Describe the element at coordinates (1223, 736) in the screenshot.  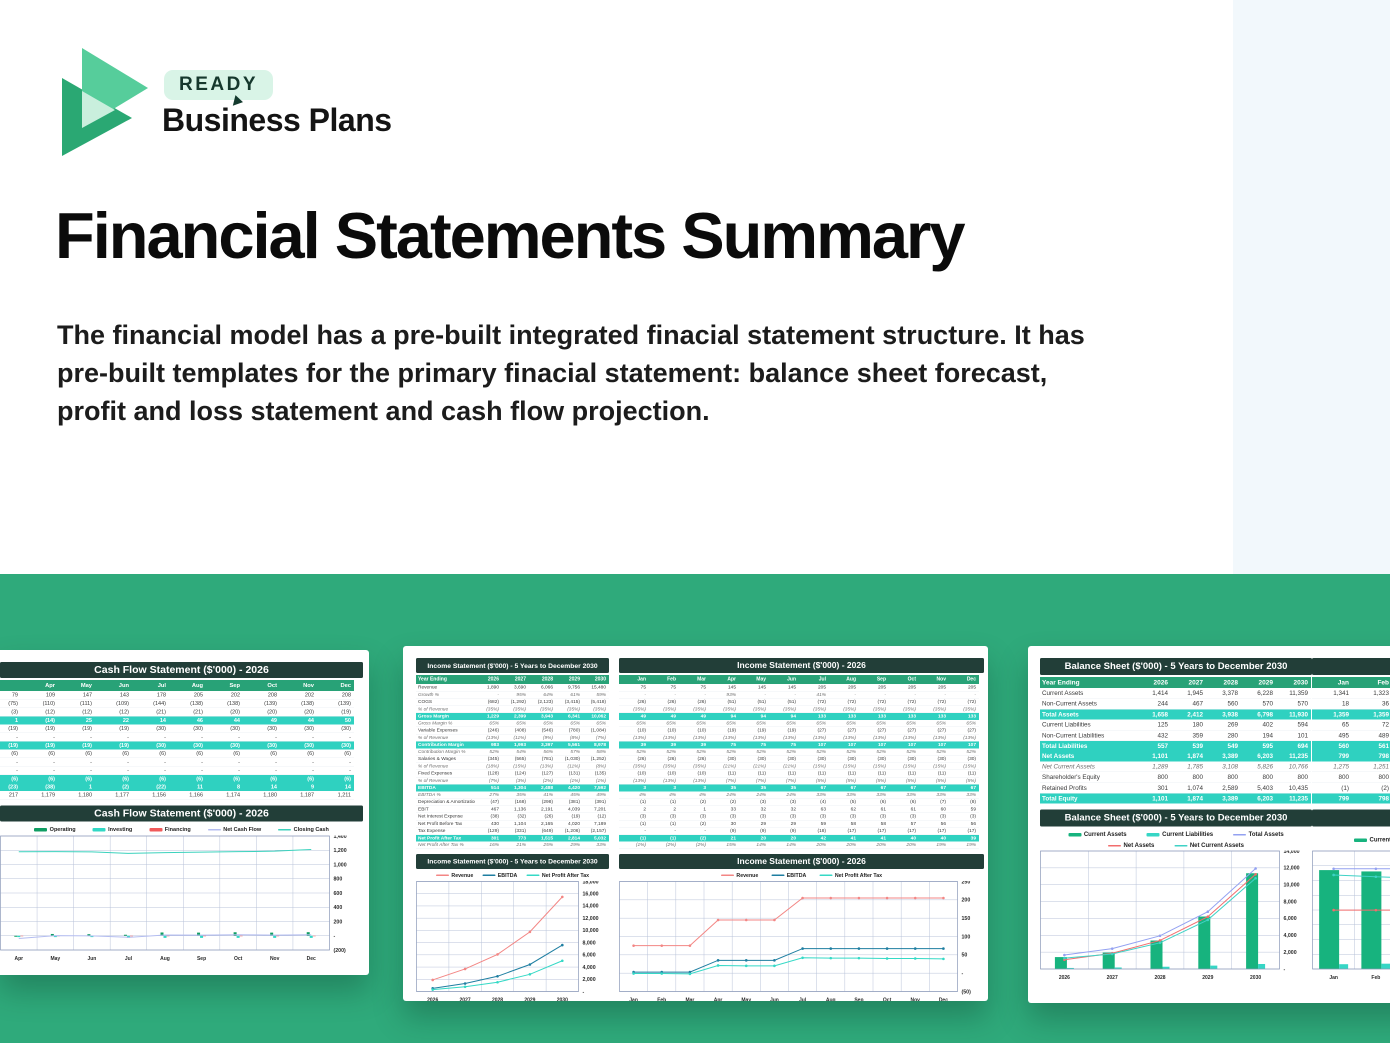
I see `table-cell: 280` at that location.